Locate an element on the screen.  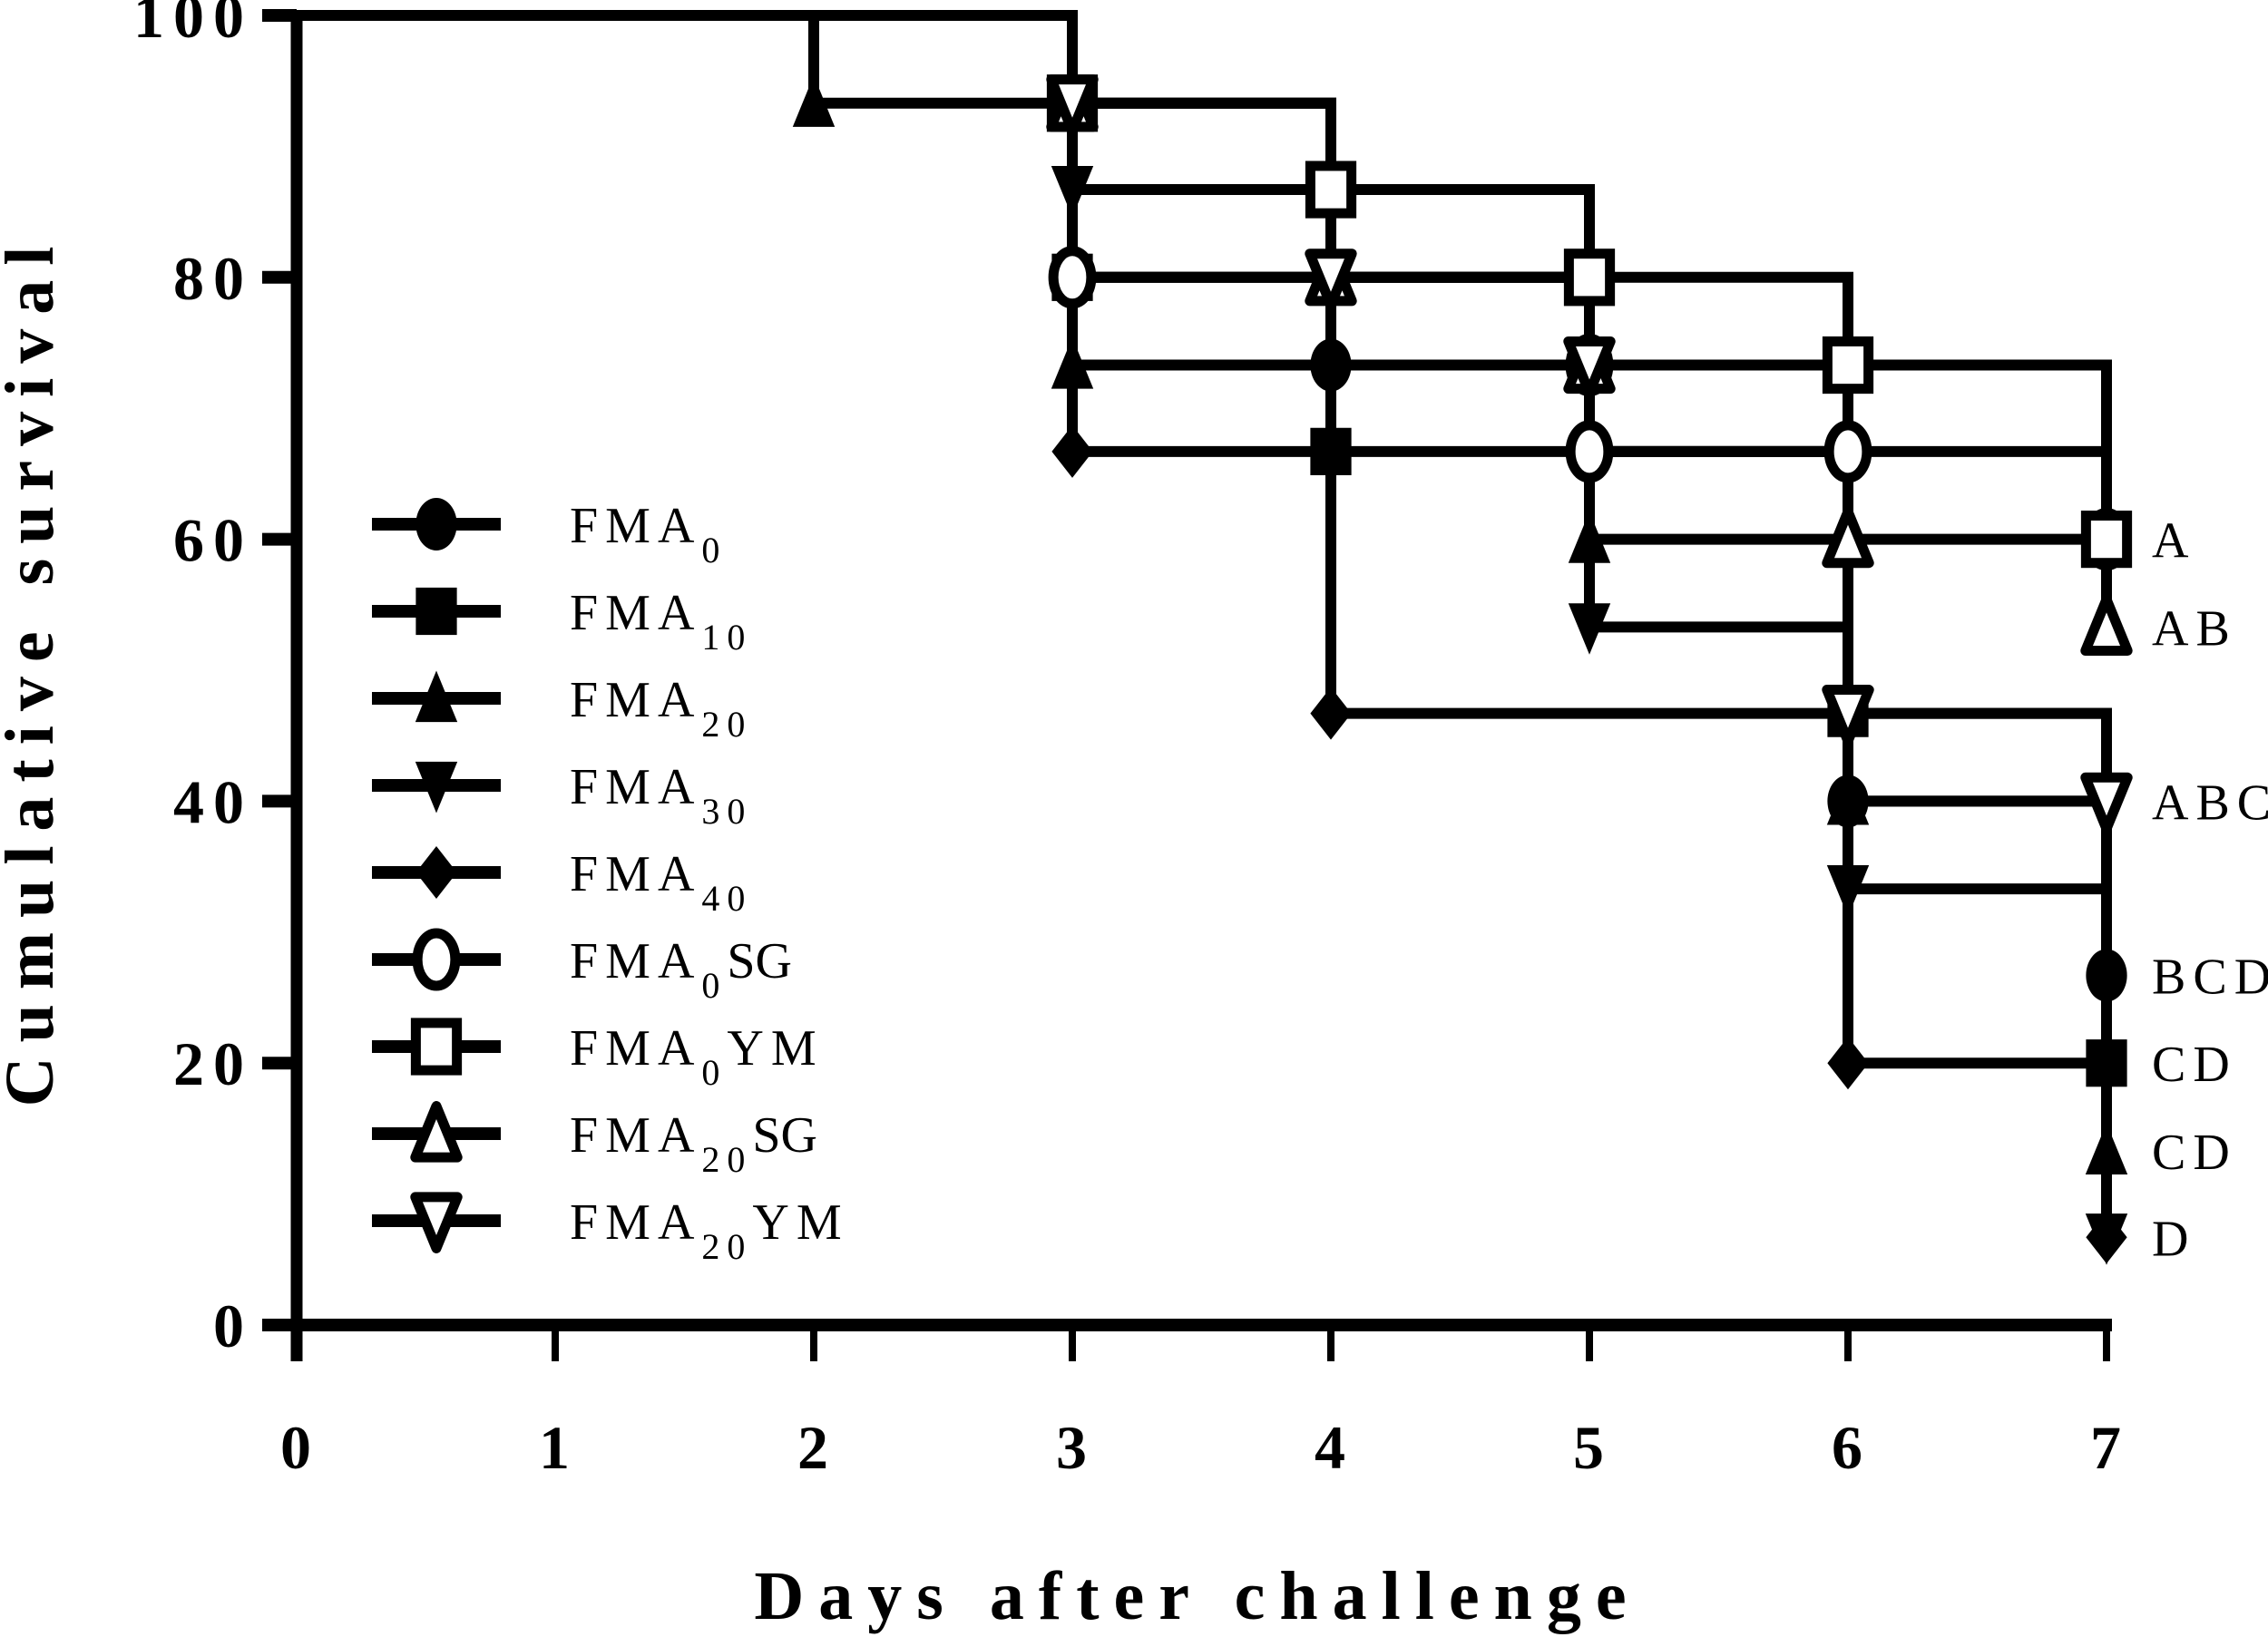
x-tick-label: 4 is located at coordinates (1335, 1447).